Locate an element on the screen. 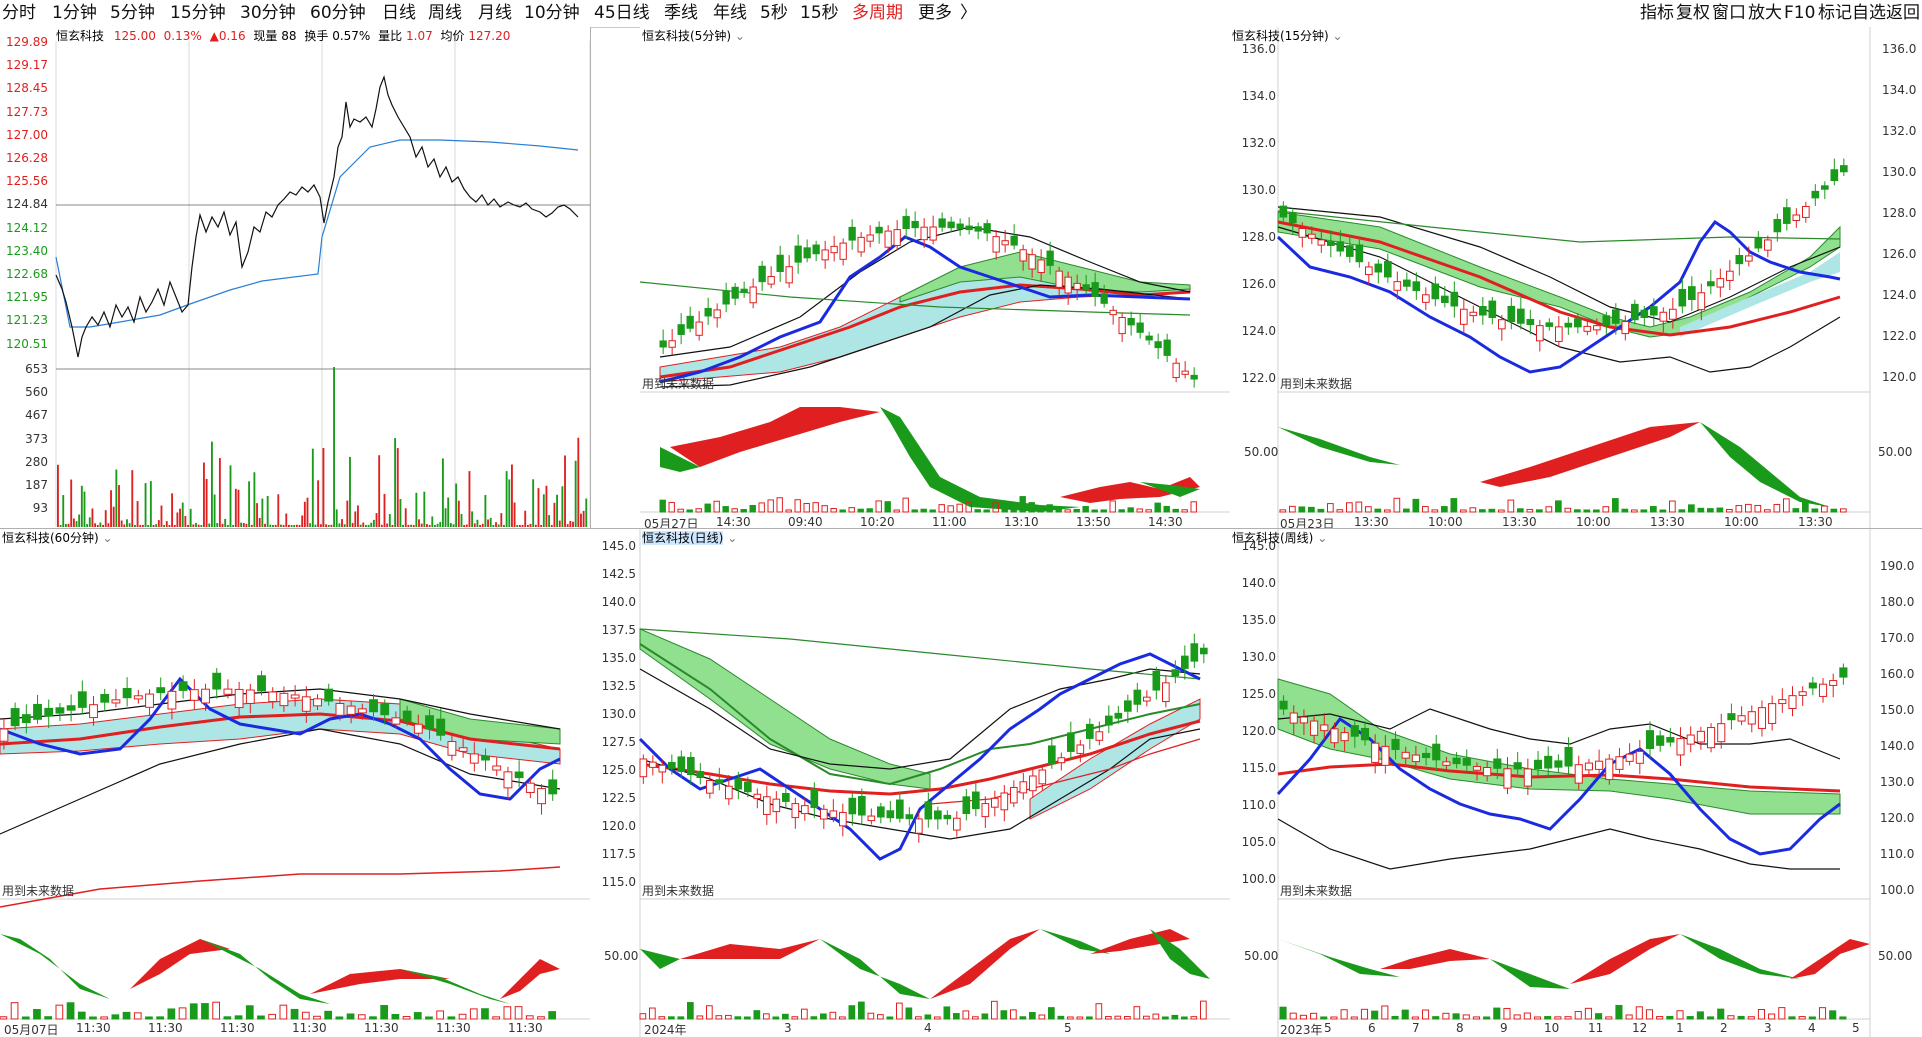 This screenshot has height=1037, width=1922. toolbar-f10-button: F10 is located at coordinates (1800, 13).